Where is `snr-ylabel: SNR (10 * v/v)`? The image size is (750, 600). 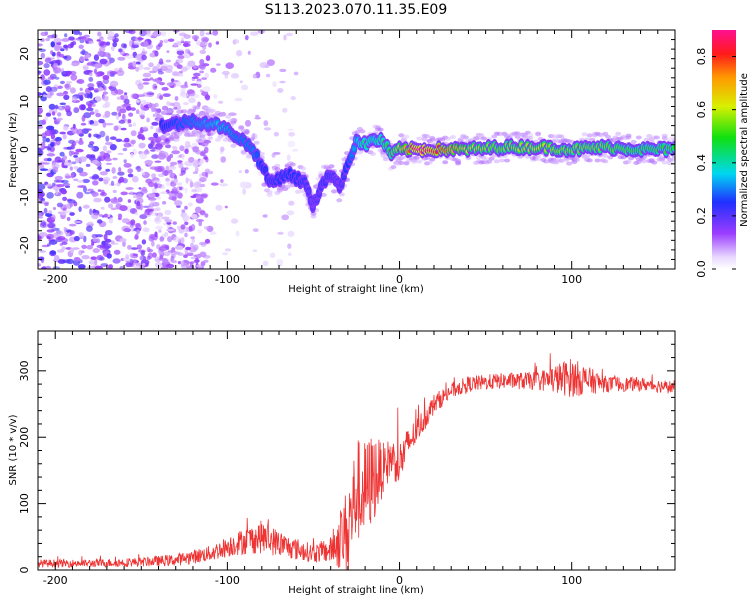
snr-ylabel: SNR (10 * v/v) is located at coordinates (13, 449).